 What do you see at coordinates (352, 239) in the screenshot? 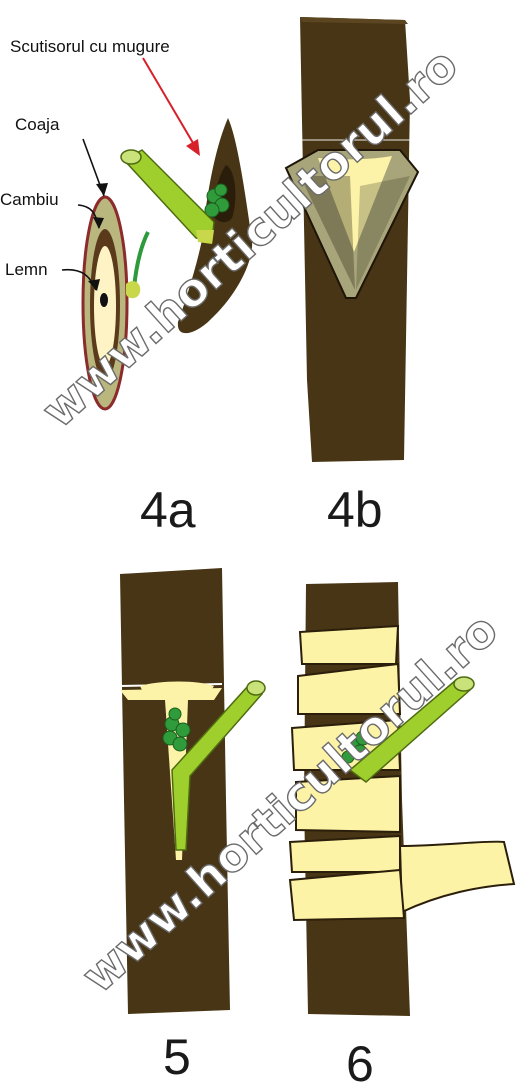
I see `rootstock-t-cut` at bounding box center [352, 239].